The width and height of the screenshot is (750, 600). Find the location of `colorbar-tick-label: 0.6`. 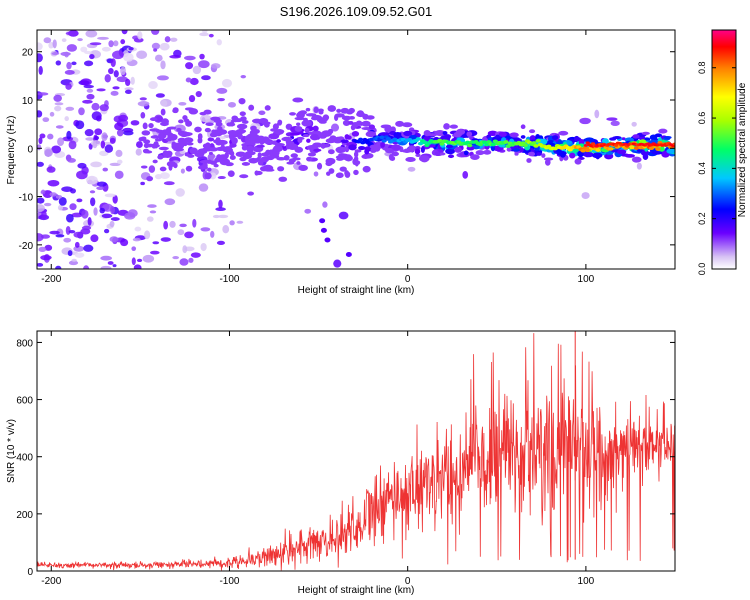

colorbar-tick-label: 0.6 is located at coordinates (702, 118).